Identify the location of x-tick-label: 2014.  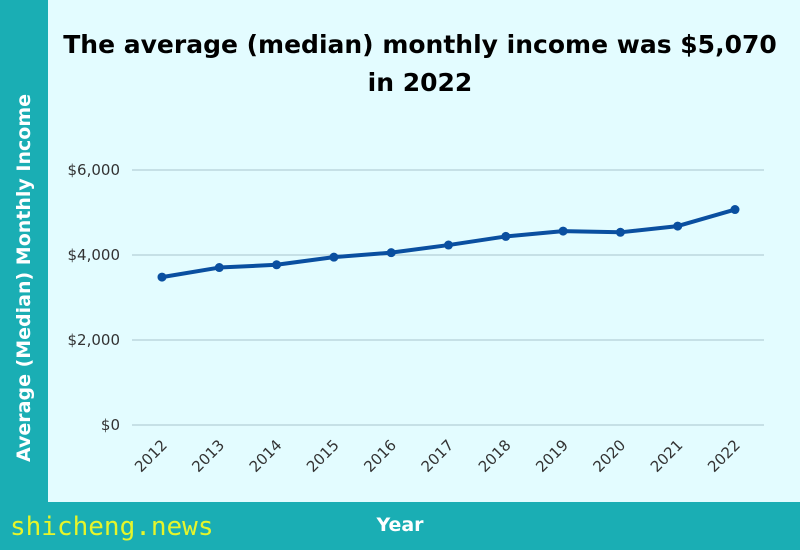
(266, 456).